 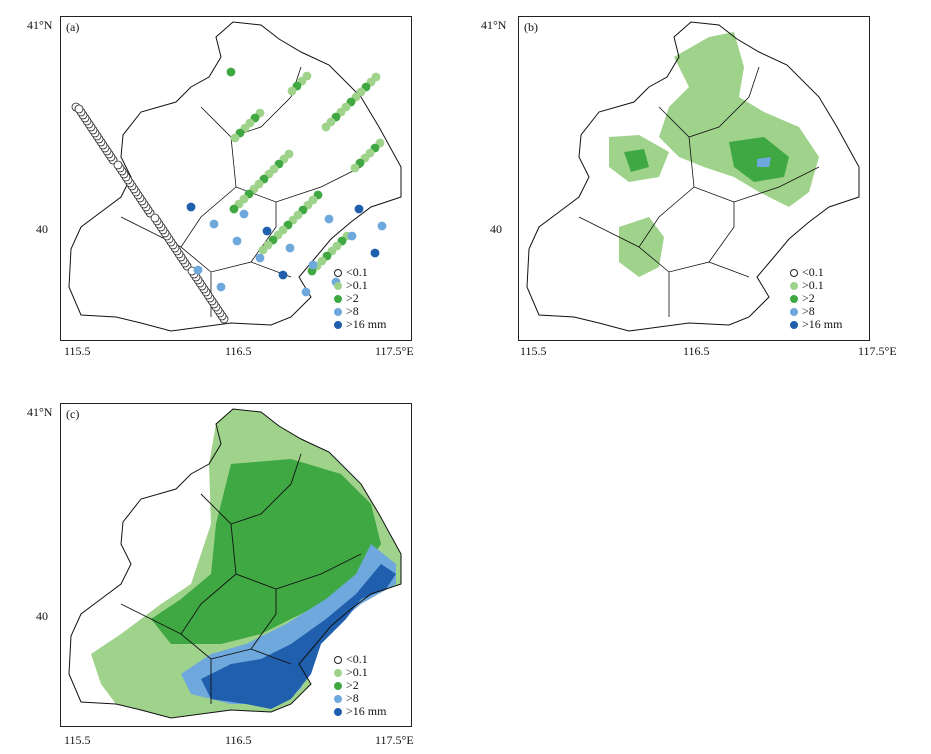 I want to click on lon-label-a-3: 117.5°E, so click(x=394, y=351).